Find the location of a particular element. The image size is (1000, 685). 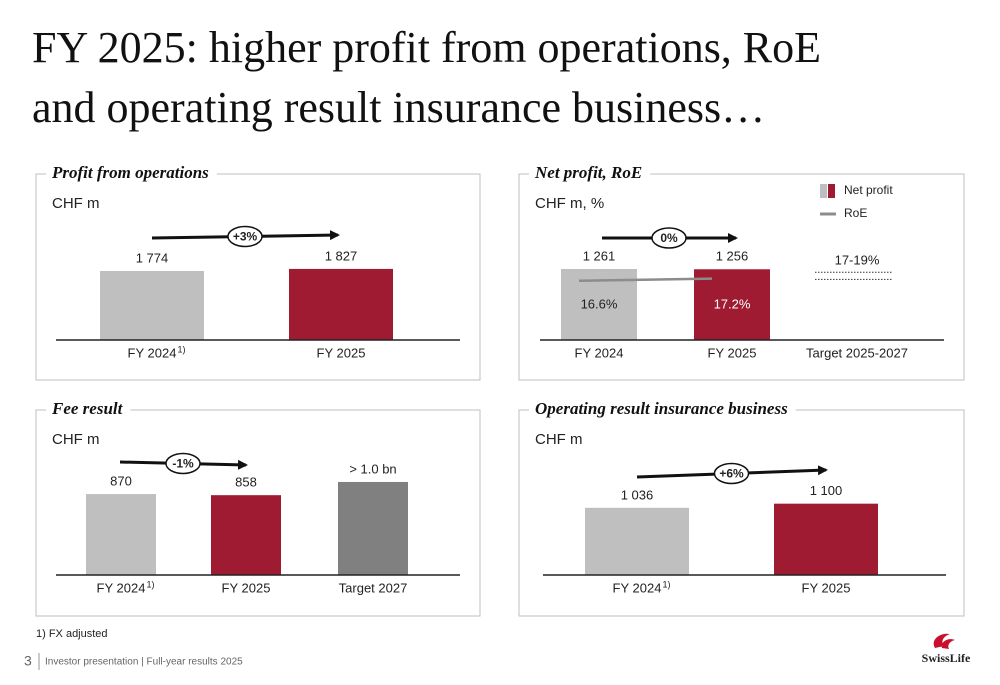

legend-label: RoE is located at coordinates (855, 213).